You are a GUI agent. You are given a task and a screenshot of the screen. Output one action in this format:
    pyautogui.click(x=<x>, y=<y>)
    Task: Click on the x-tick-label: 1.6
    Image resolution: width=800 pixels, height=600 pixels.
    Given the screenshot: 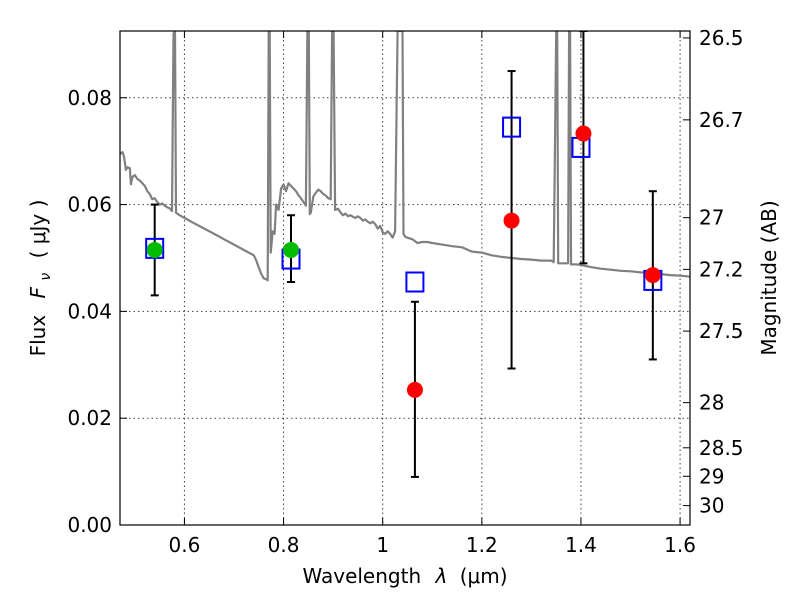 What is the action you would take?
    pyautogui.click(x=680, y=545)
    